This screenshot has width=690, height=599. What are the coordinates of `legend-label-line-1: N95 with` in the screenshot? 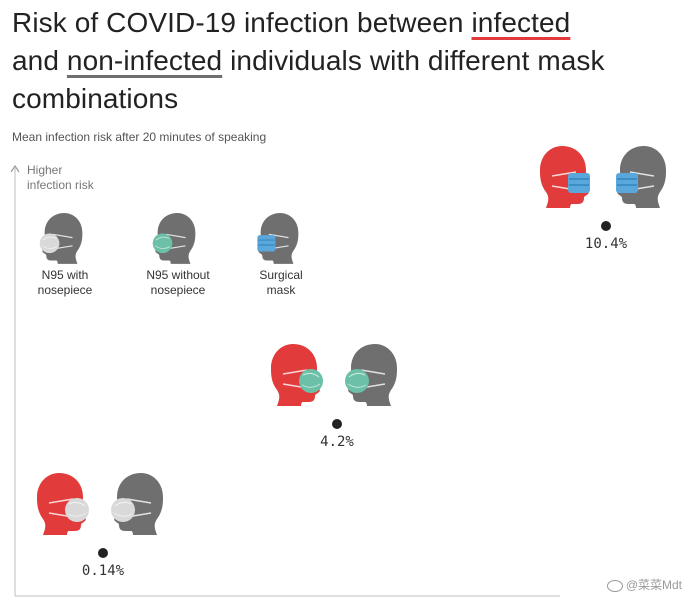 It's located at (65, 275).